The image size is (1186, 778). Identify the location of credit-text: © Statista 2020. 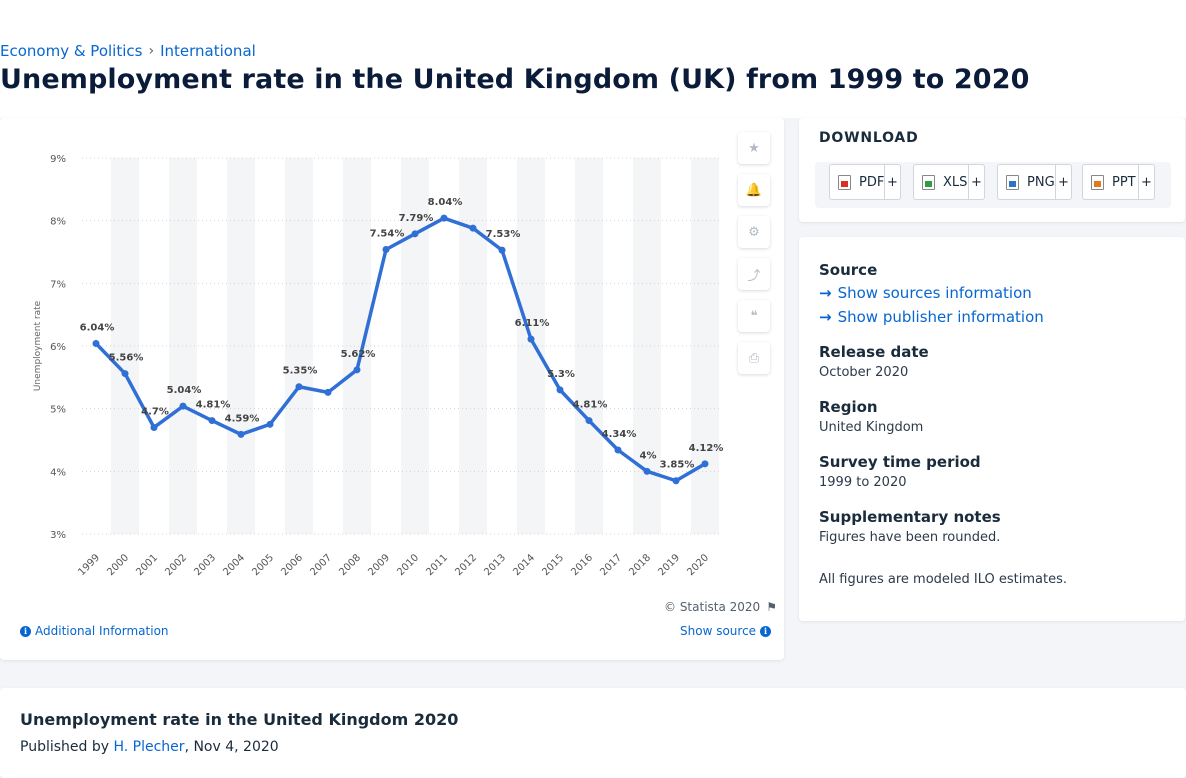
(712, 607).